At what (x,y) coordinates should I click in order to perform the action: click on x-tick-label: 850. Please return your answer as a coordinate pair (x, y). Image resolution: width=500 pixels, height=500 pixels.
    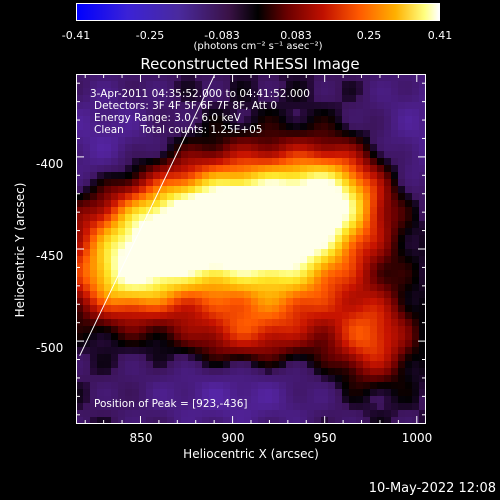
    Looking at the image, I should click on (141, 438).